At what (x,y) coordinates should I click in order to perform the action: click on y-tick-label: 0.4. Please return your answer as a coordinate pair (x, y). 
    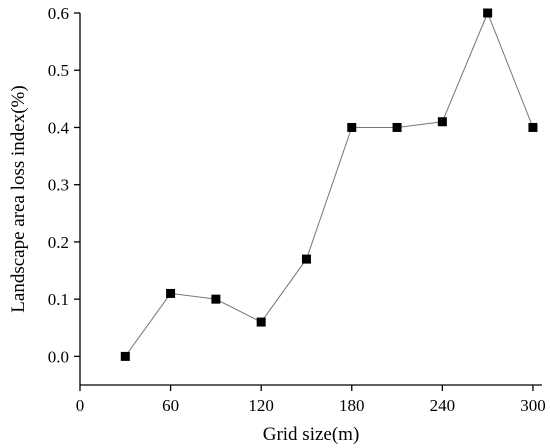
    Looking at the image, I should click on (59, 127).